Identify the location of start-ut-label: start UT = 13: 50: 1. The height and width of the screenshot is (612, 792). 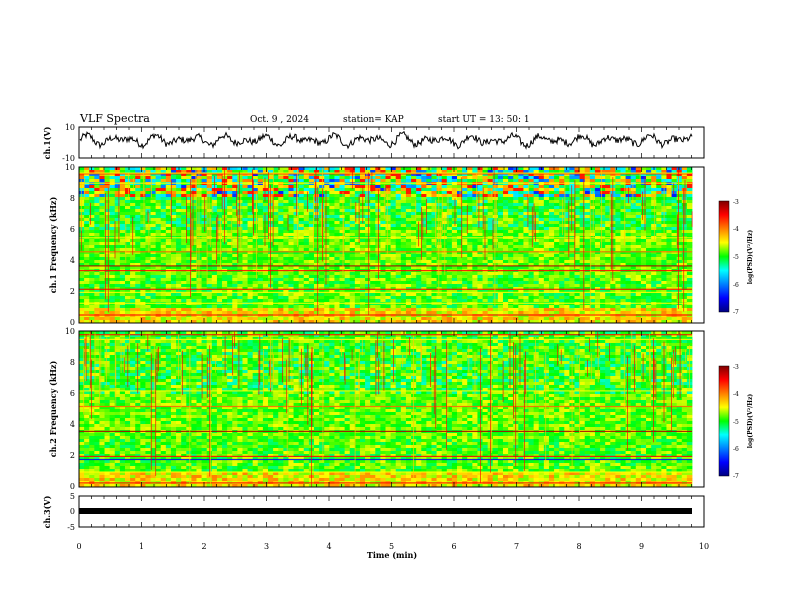
(484, 120).